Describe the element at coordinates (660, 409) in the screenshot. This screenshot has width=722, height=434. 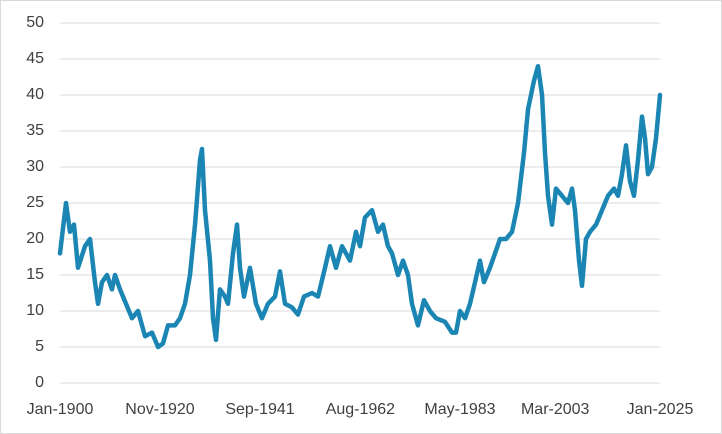
I see `x-tick-label: Jan-2025` at that location.